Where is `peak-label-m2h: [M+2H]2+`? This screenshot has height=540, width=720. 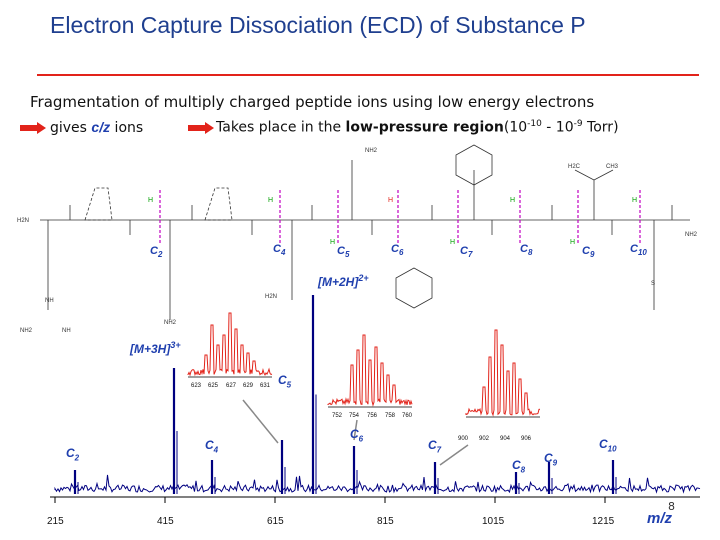
peak-label-m2h: [M+2H]2+ is located at coordinates (343, 281).